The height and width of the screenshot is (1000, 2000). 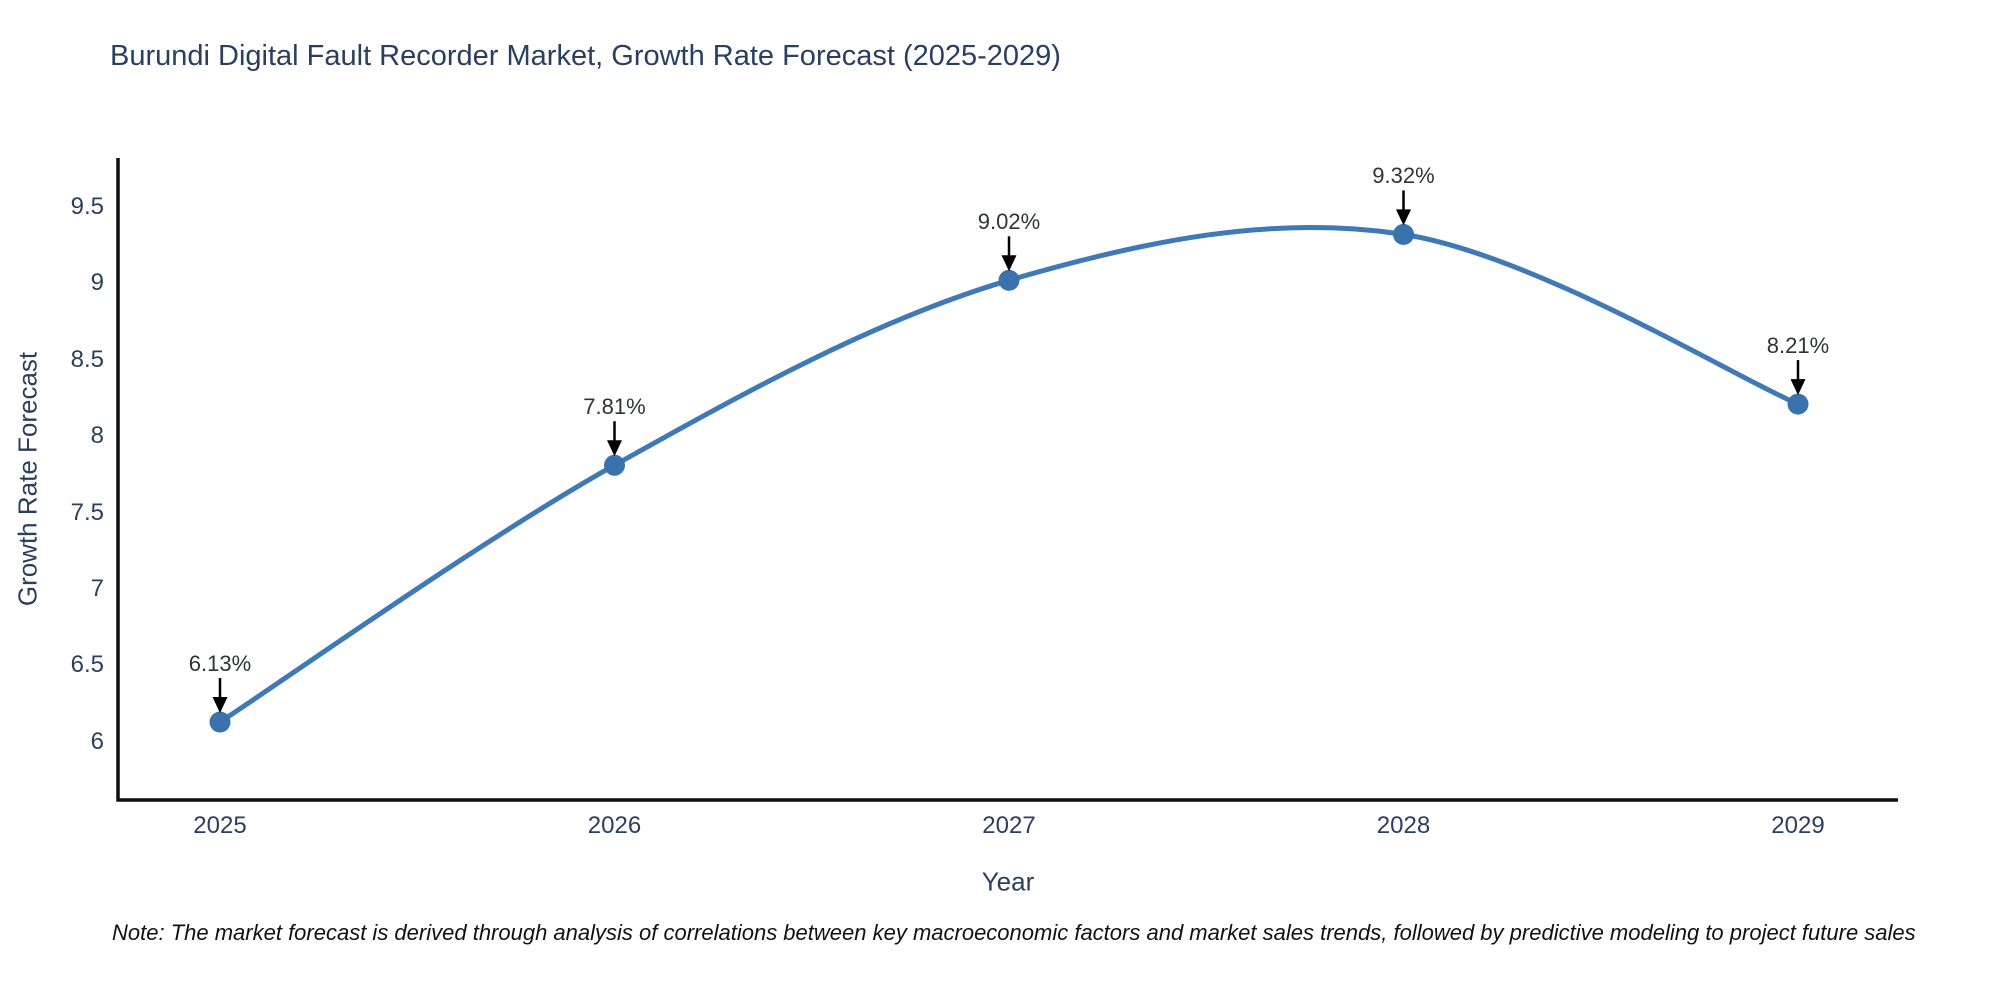 What do you see at coordinates (1403, 825) in the screenshot?
I see `x-tick-label: 2028` at bounding box center [1403, 825].